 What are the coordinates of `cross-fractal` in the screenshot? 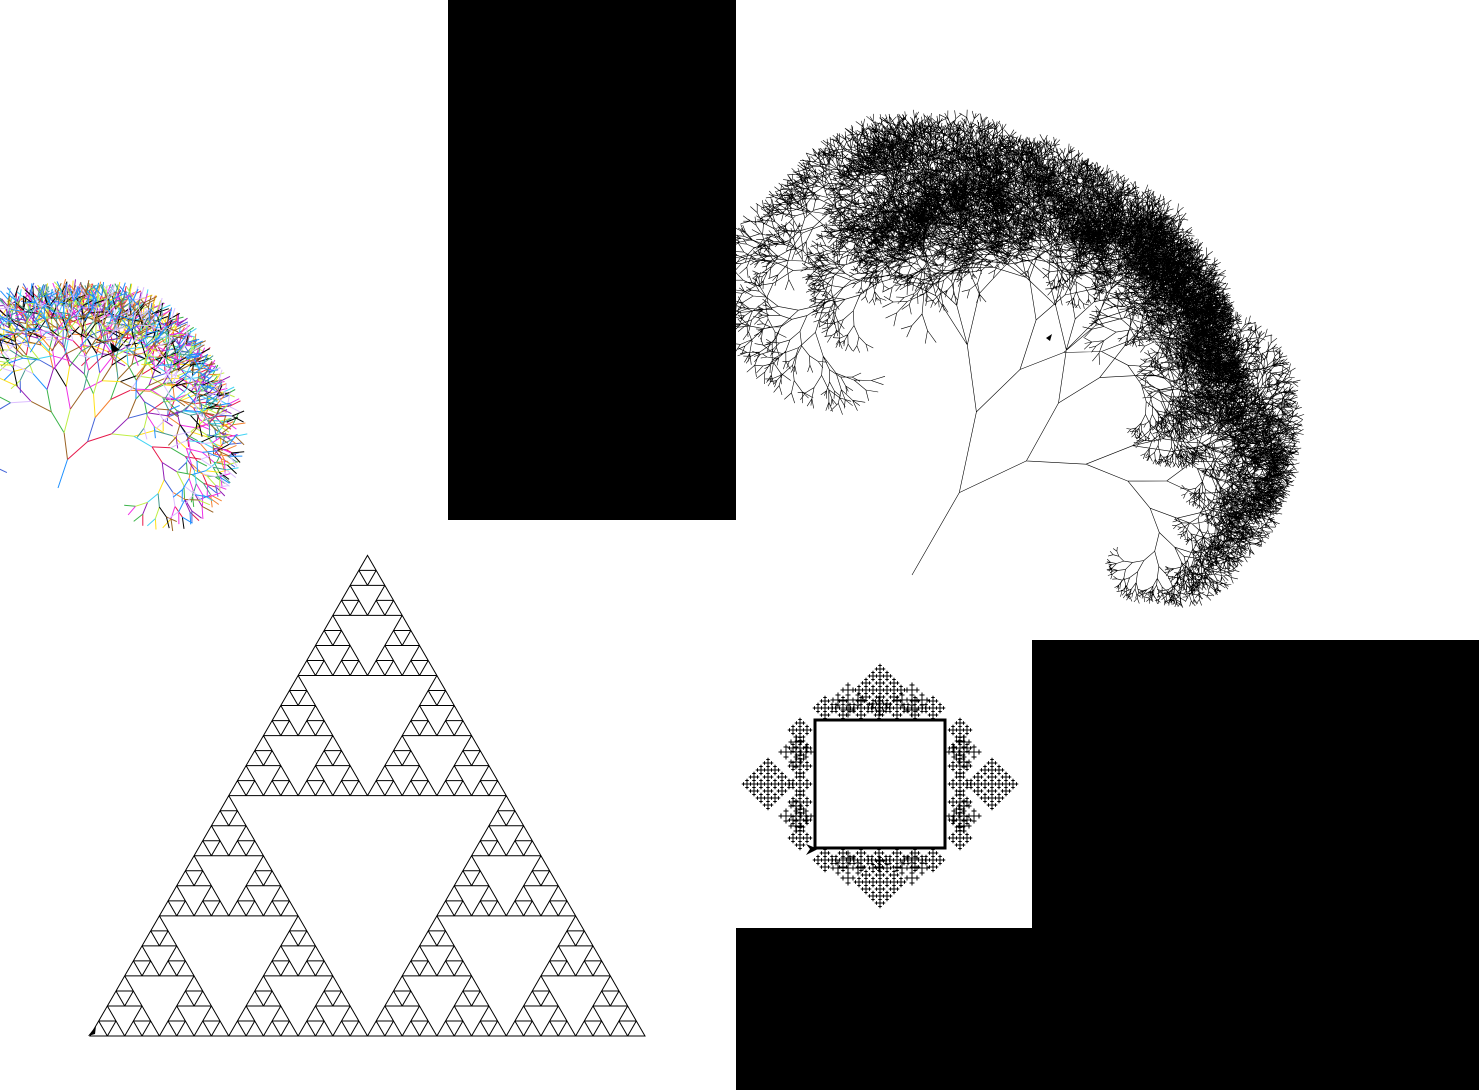 It's located at (880, 786).